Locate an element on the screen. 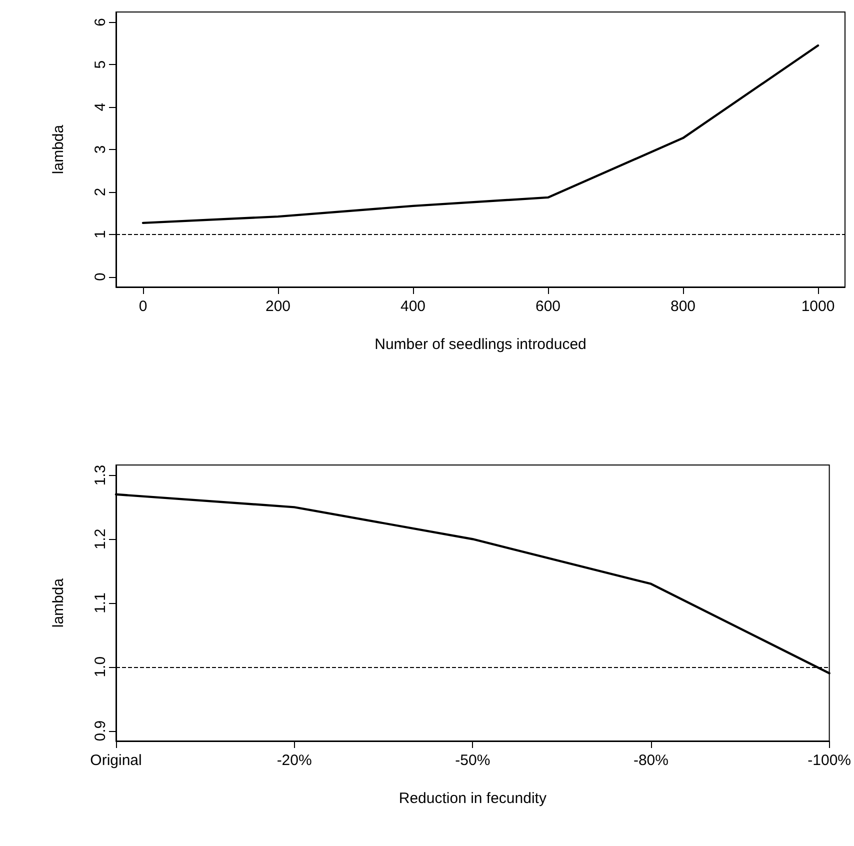 The width and height of the screenshot is (854, 846). x-tick-label: 400 is located at coordinates (413, 306).